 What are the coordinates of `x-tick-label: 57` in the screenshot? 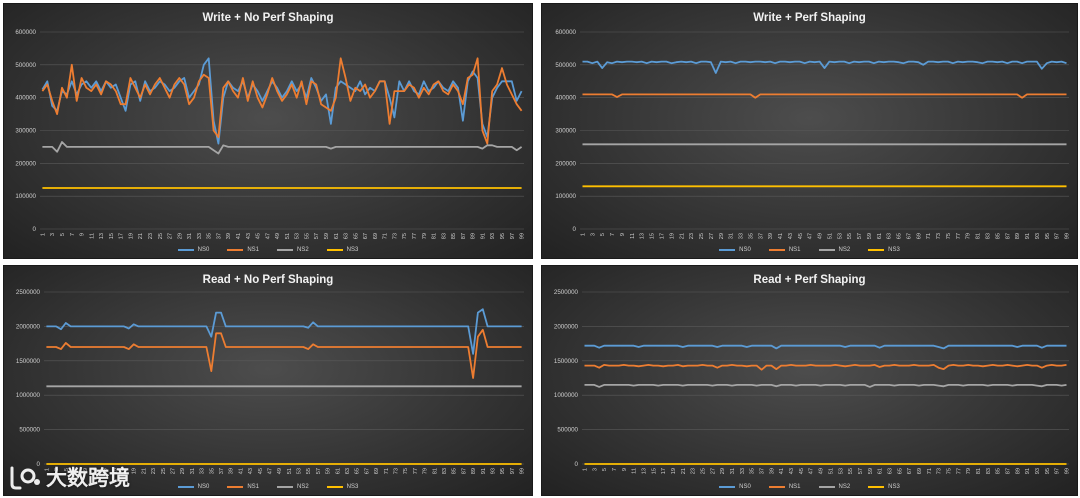 It's located at (860, 236).